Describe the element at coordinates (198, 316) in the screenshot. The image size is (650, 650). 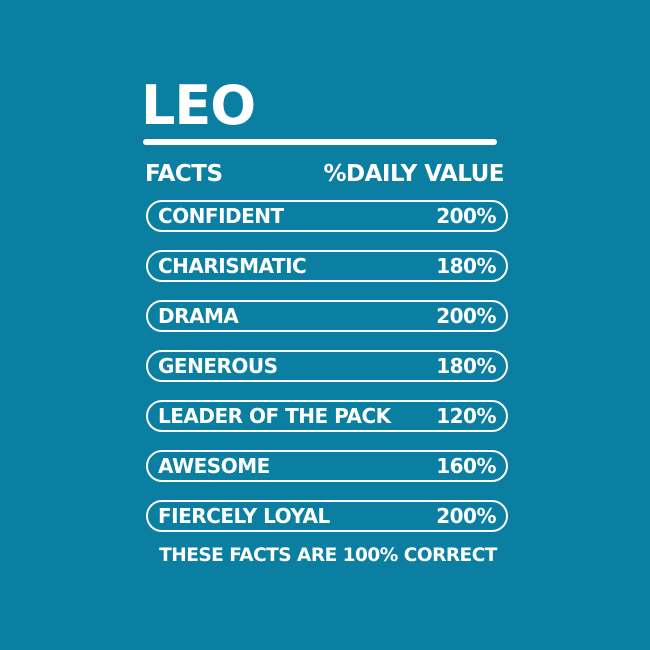
I see `fact-label: DRAMA` at that location.